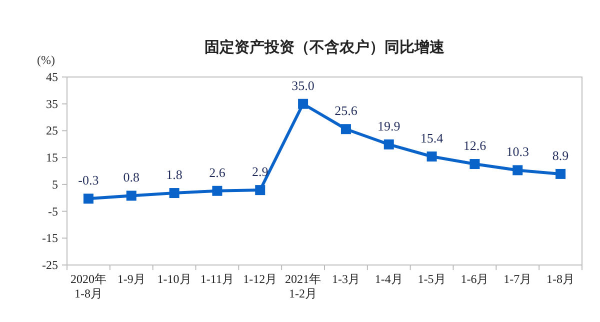  I want to click on x-tick-label: 1-11月, so click(217, 279).